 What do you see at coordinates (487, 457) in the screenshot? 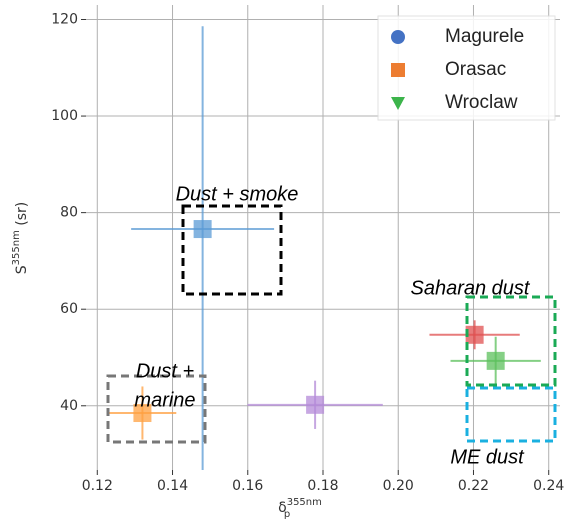
I see `annotation: ME dust` at bounding box center [487, 457].